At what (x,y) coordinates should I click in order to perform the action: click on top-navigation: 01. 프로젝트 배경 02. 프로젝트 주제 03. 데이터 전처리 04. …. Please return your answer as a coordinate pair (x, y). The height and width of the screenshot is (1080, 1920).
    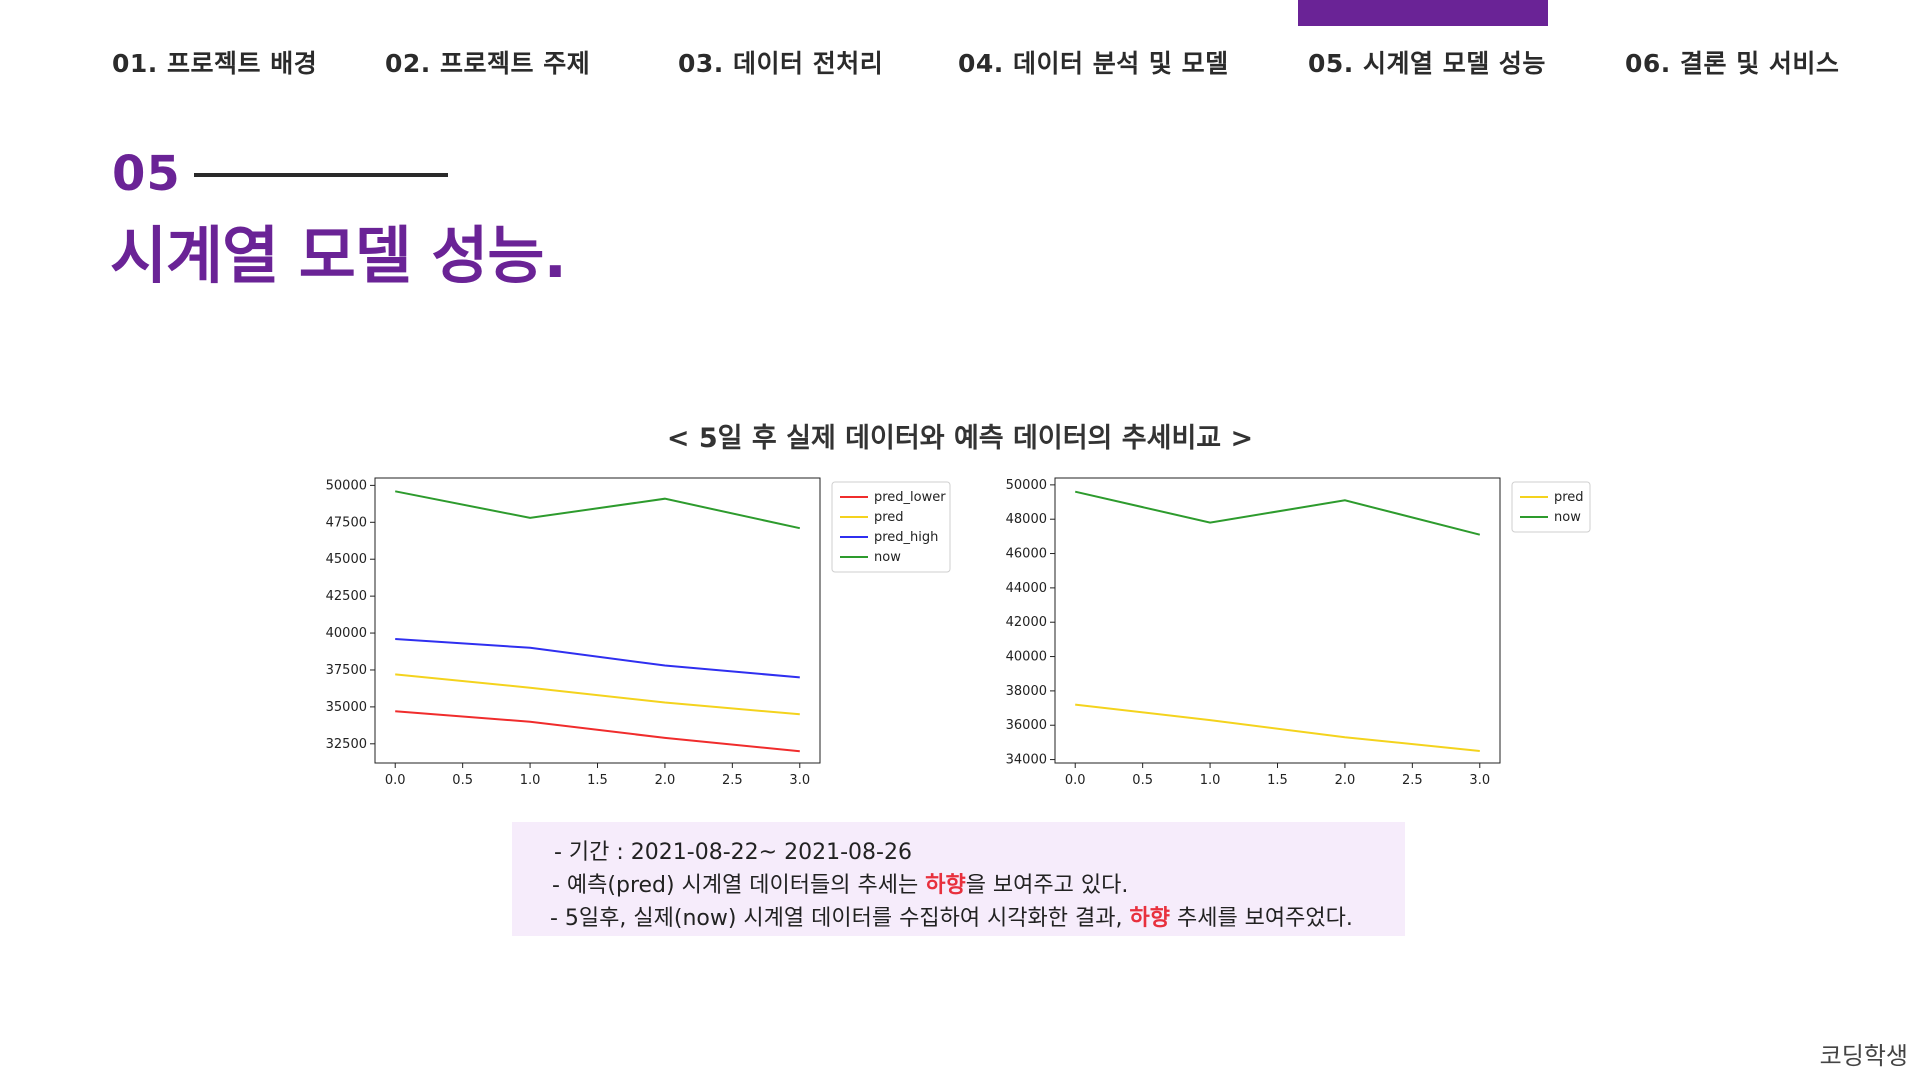
    Looking at the image, I should click on (960, 64).